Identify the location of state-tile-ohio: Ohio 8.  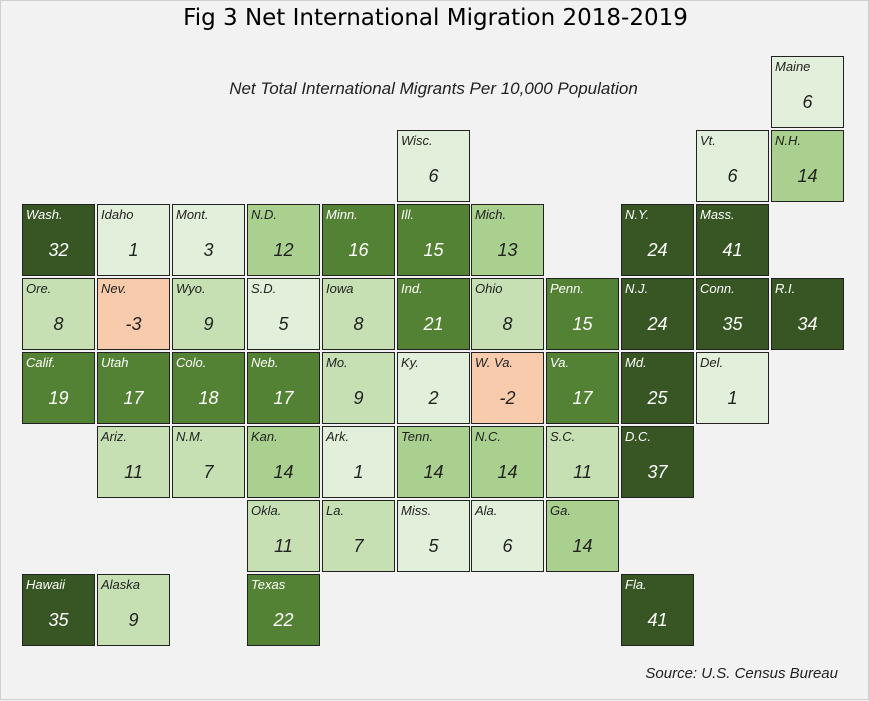
(507, 314).